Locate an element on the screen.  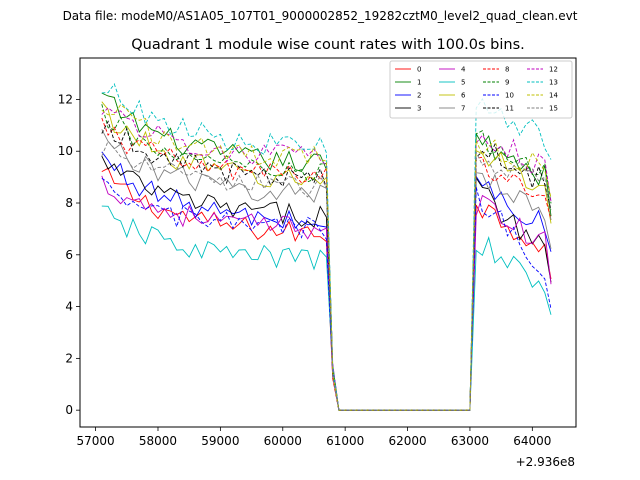
legend-label-7: 7 is located at coordinates (463, 109).